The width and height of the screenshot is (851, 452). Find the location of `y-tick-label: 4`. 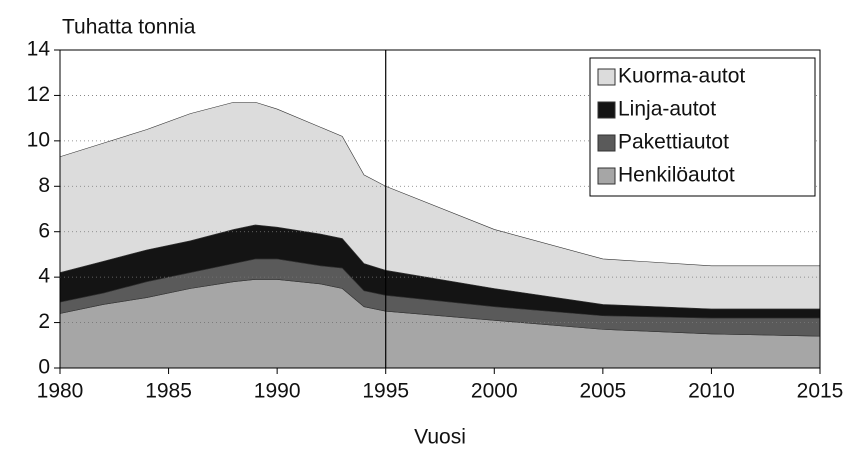

y-tick-label: 4 is located at coordinates (44, 276).